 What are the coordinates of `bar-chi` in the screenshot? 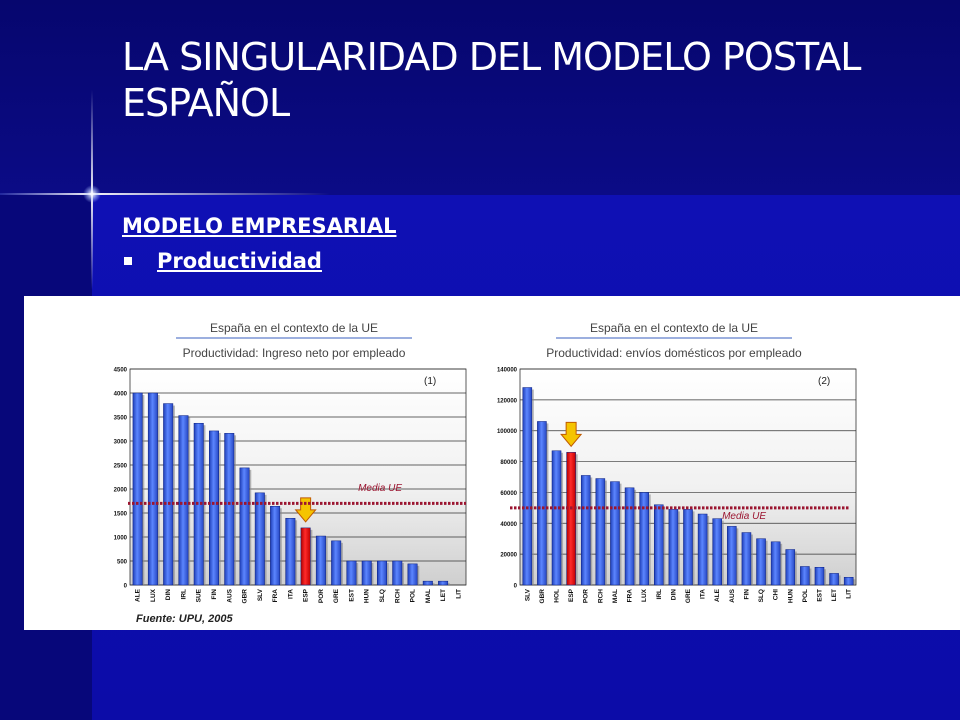 It's located at (775, 563).